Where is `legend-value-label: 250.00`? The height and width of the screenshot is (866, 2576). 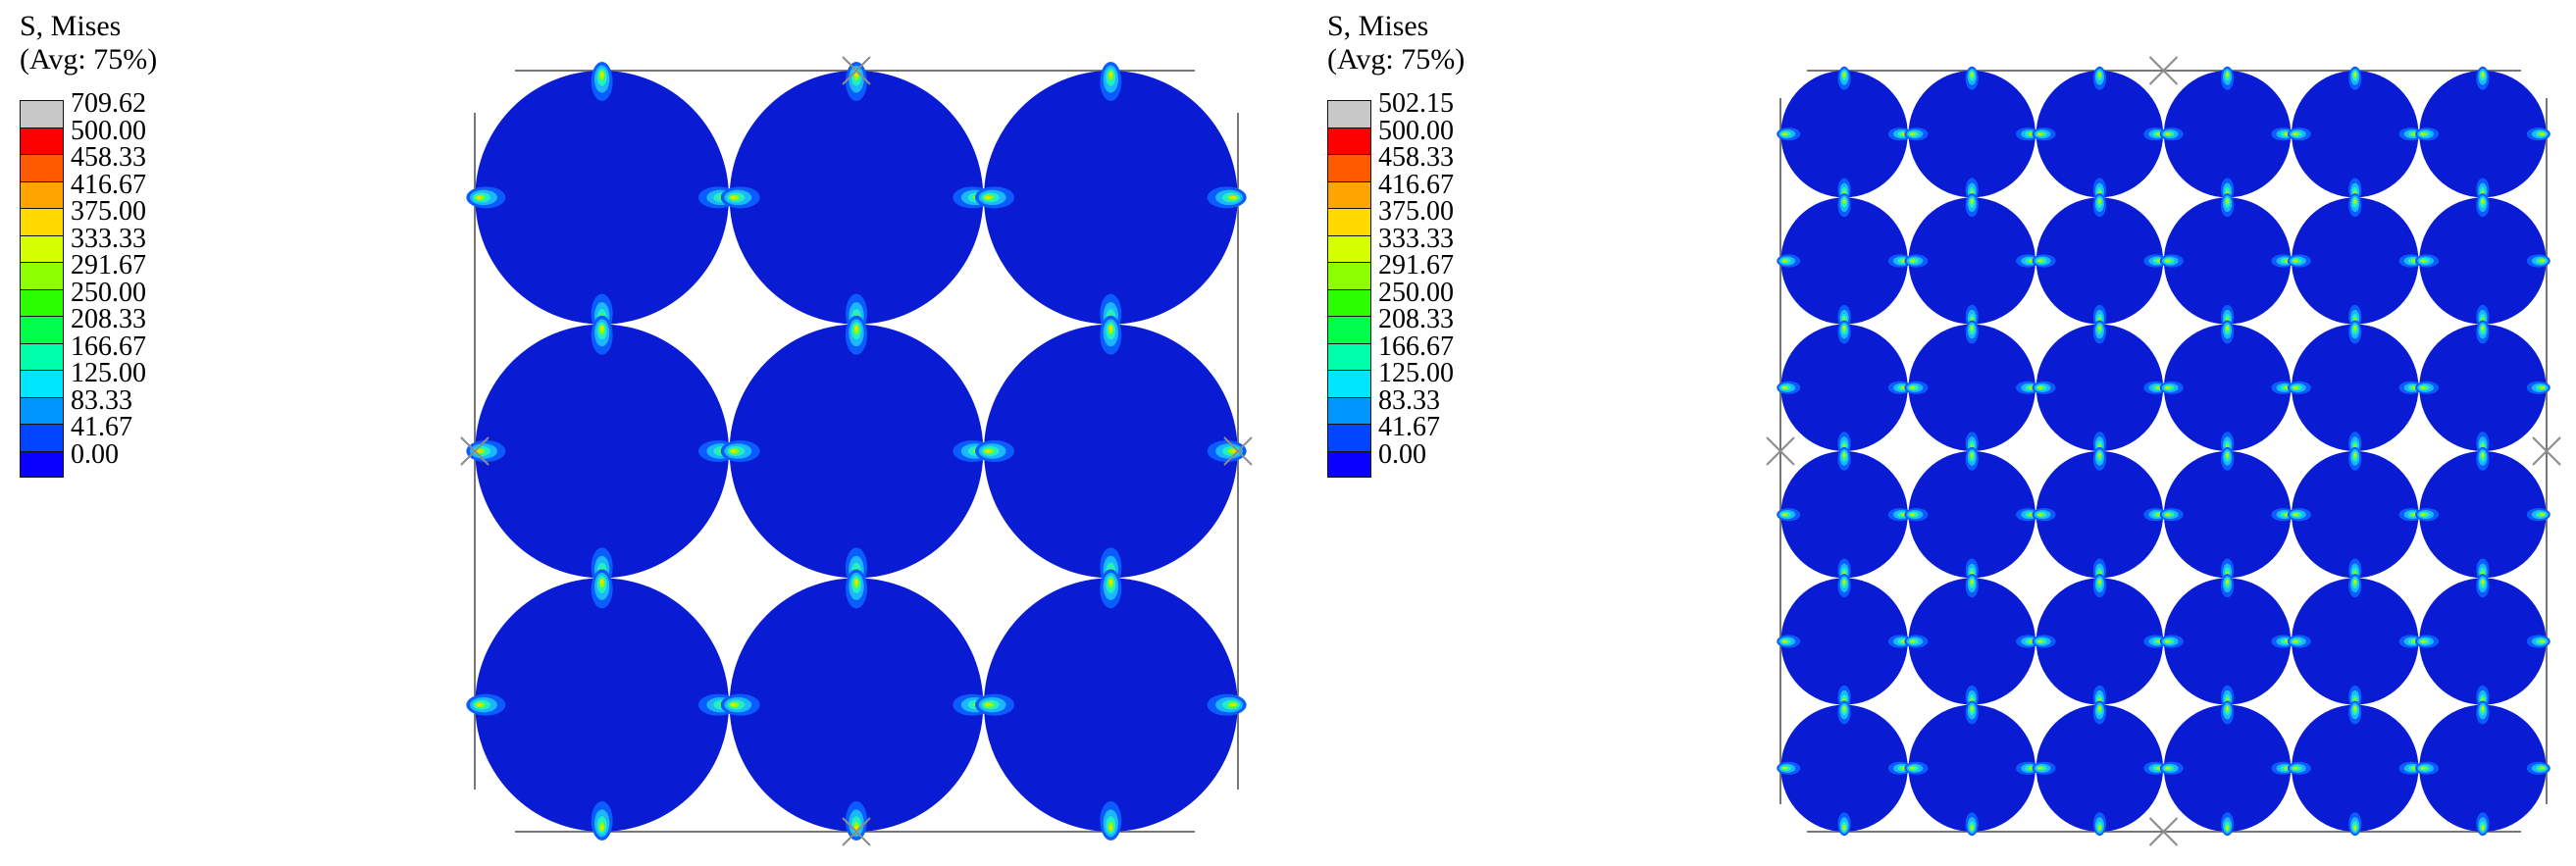 legend-value-label: 250.00 is located at coordinates (1416, 292).